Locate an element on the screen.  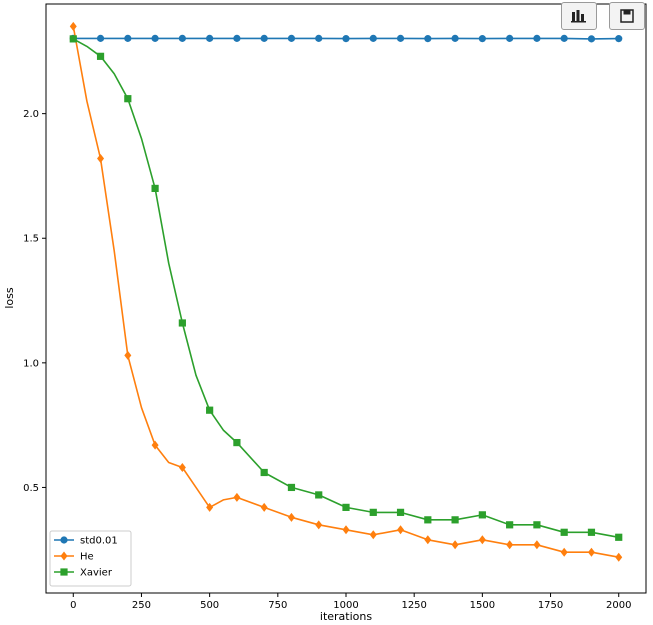
y-axis-label: loss is located at coordinates (9, 298).